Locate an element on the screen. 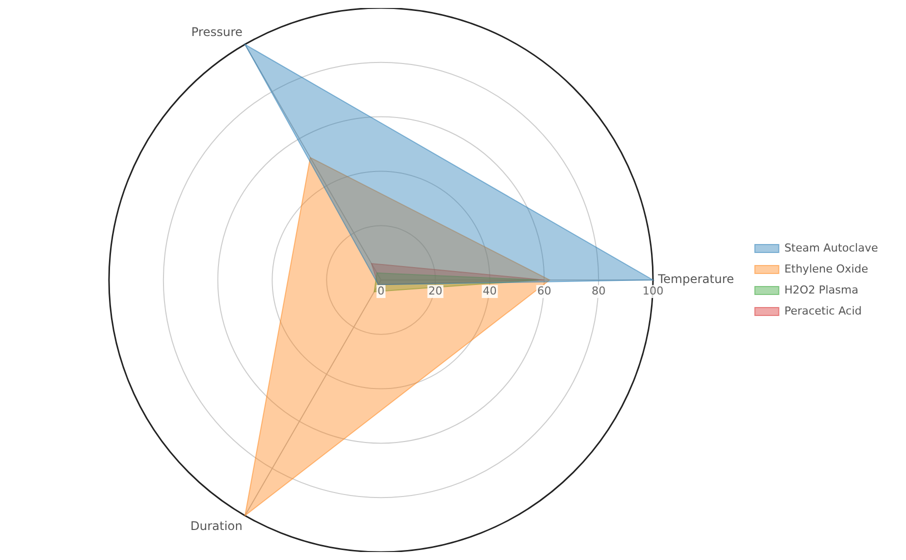 This screenshot has width=906, height=560. y-tick-label: 40 is located at coordinates (489, 291).